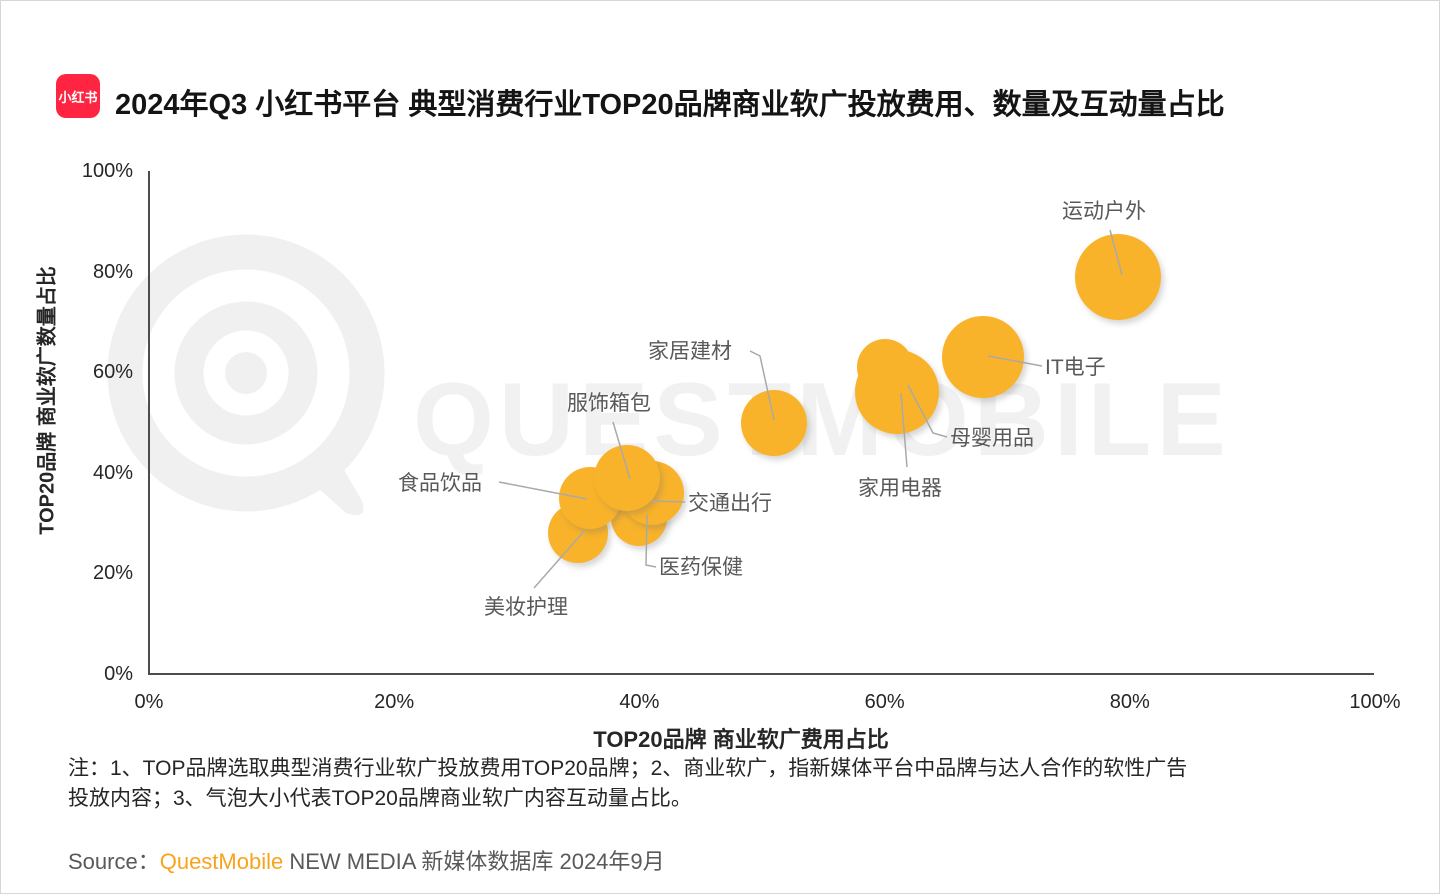 The image size is (1440, 894). I want to click on bubble-label: 医药保健, so click(701, 567).